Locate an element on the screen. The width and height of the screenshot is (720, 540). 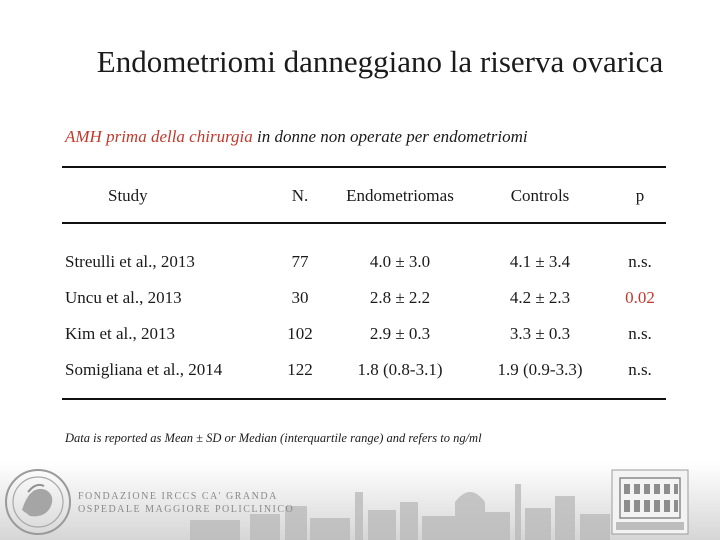
header-p: p is located at coordinates (640, 195).